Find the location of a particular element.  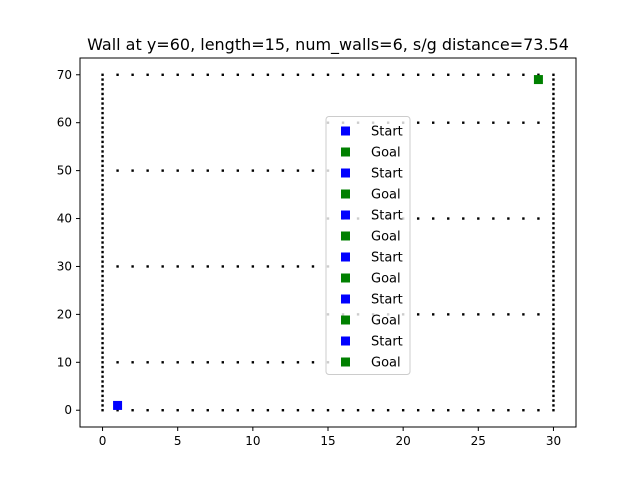

y-tick-label: 50 is located at coordinates (64, 171).